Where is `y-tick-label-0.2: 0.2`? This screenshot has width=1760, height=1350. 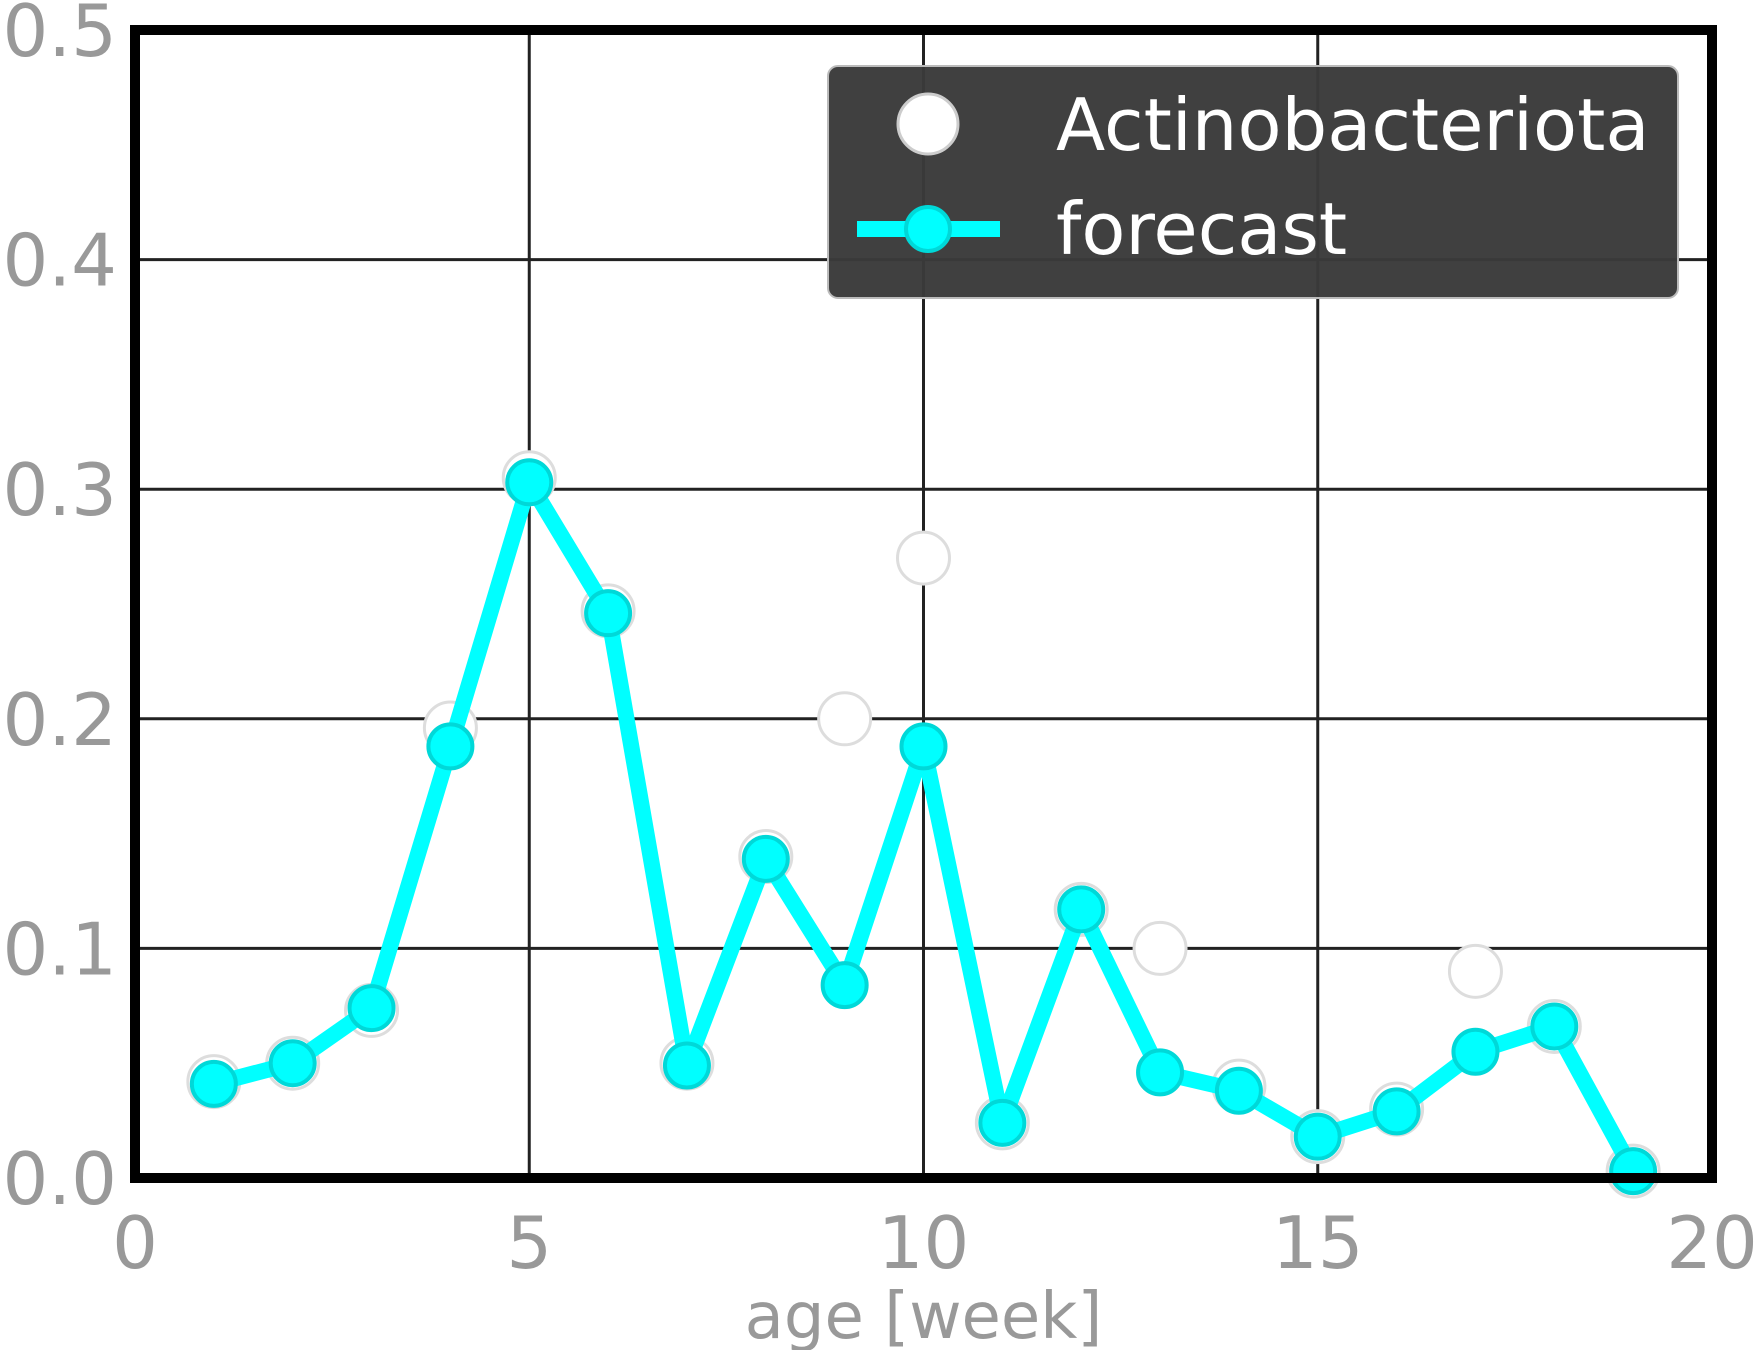
y-tick-label-0.2: 0.2 is located at coordinates (59, 720).